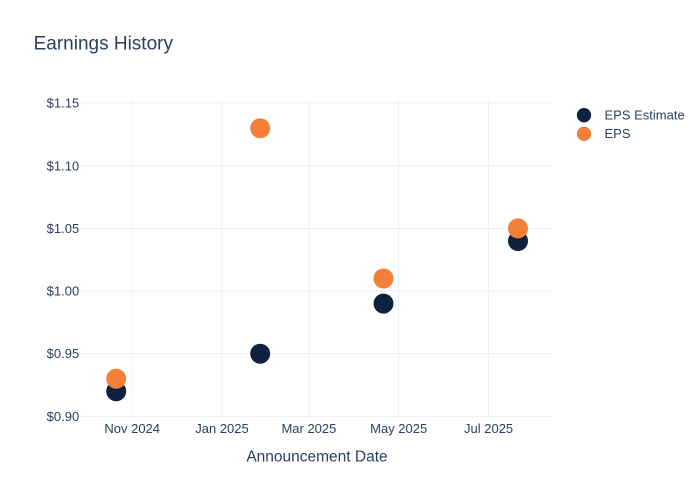 This screenshot has width=700, height=500. What do you see at coordinates (645, 114) in the screenshot?
I see `svg-text: EPS Estimate` at bounding box center [645, 114].